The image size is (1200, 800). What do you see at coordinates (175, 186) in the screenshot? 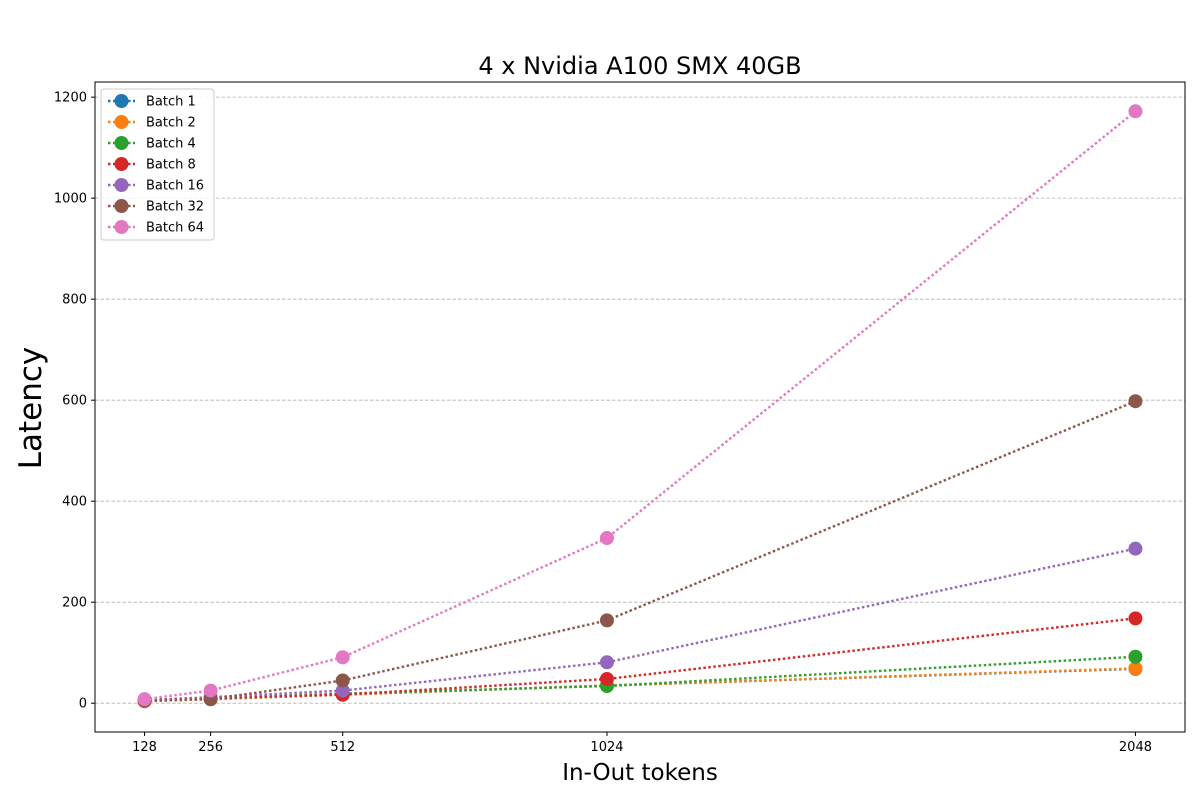
I see `legend-label-batch-16: Batch 16` at bounding box center [175, 186].